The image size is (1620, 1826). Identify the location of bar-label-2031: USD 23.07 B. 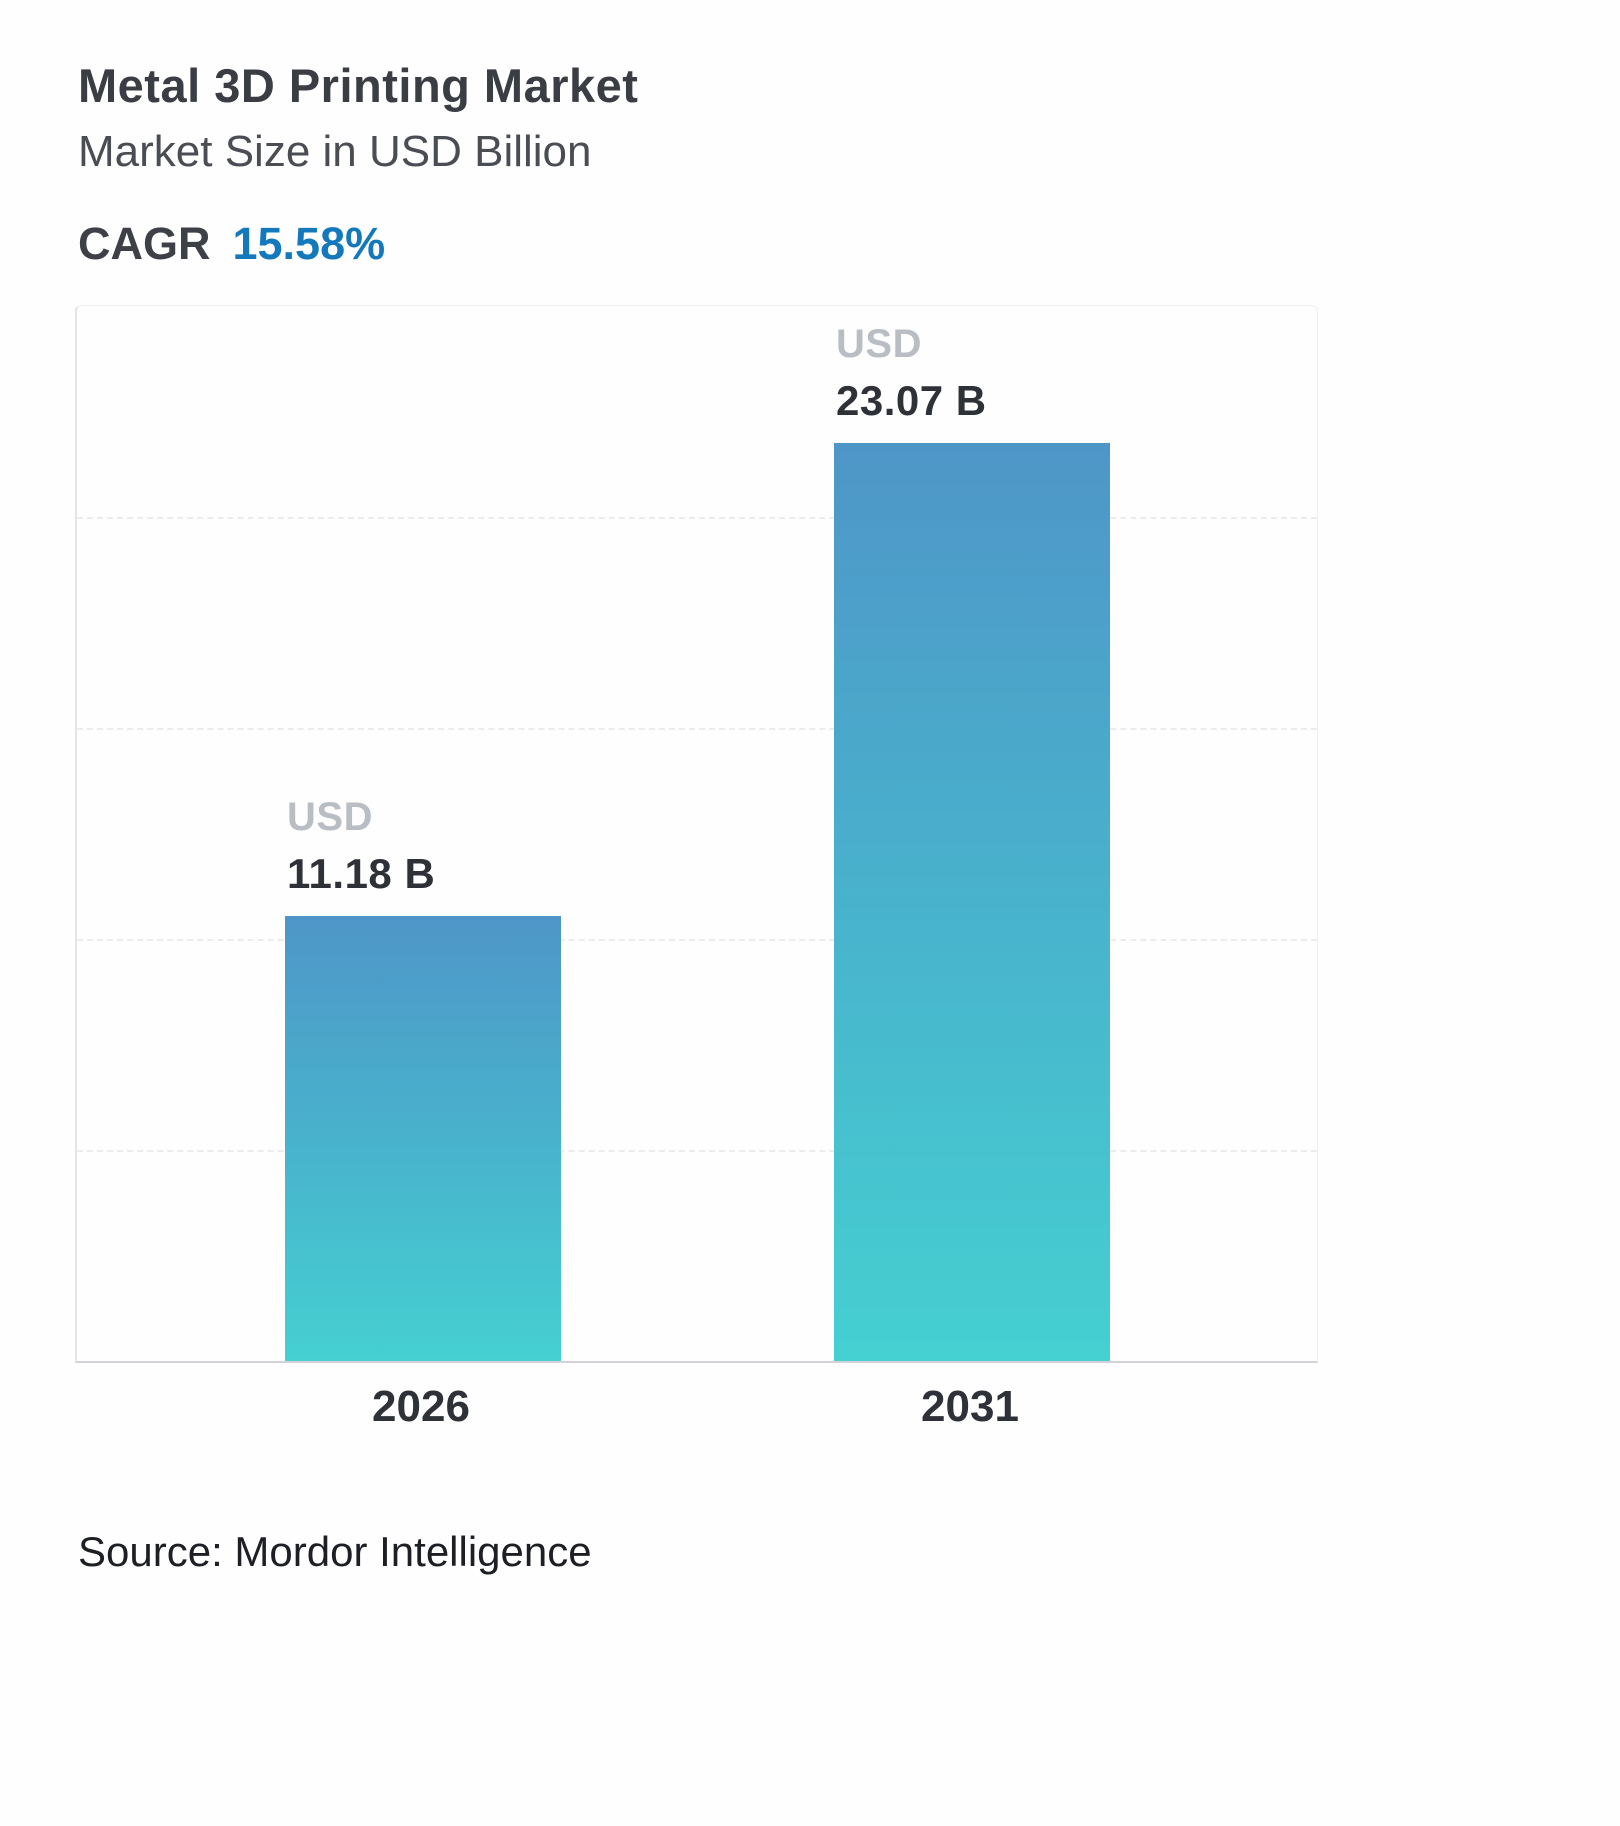
(910, 373).